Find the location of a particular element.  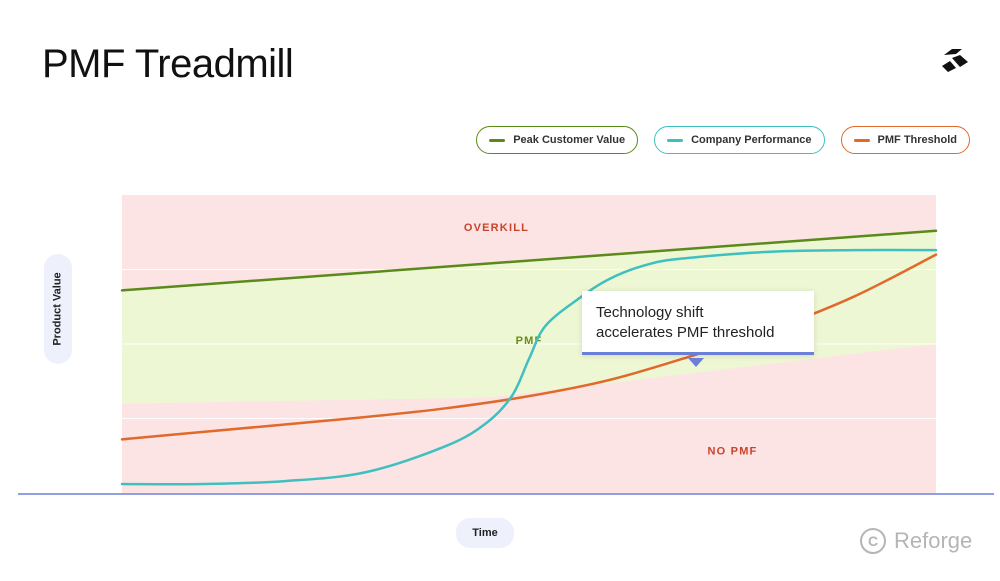

reforge-logo-icon is located at coordinates (955, 60).